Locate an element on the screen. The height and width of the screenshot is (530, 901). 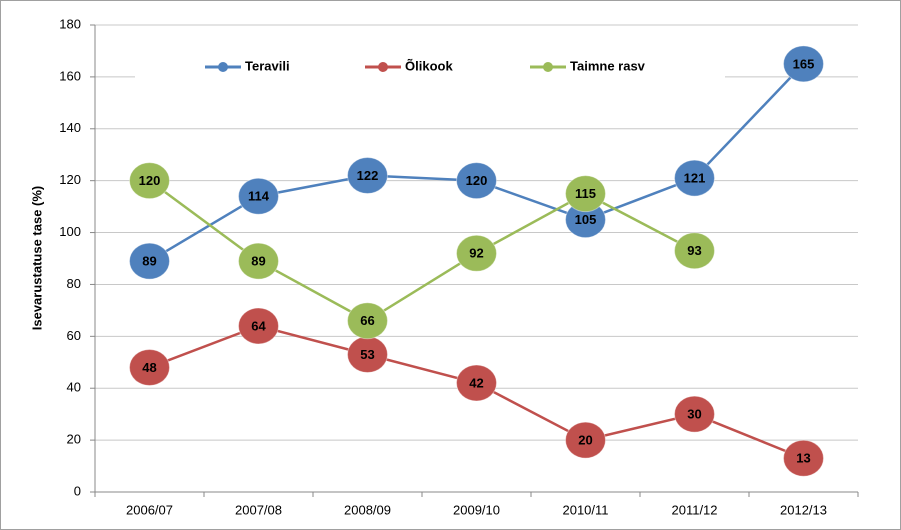
legend-label: Õlikook is located at coordinates (429, 65).